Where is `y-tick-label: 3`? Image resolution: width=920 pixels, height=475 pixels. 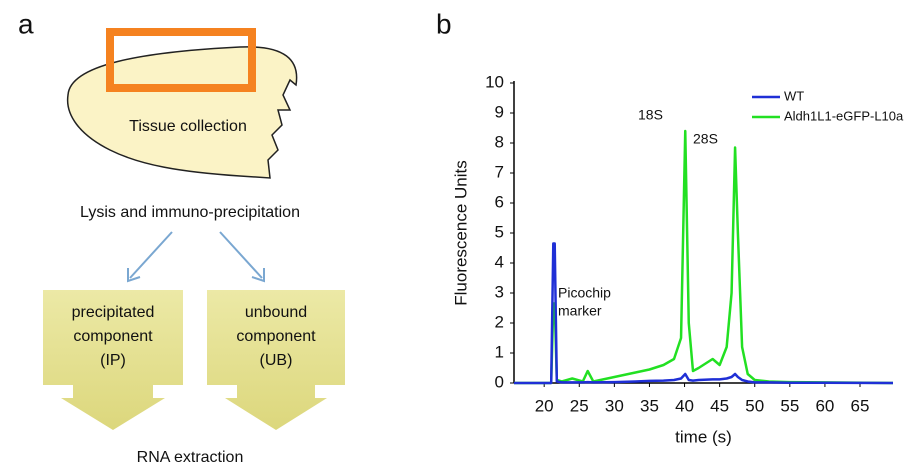 y-tick-label: 3 is located at coordinates (499, 291).